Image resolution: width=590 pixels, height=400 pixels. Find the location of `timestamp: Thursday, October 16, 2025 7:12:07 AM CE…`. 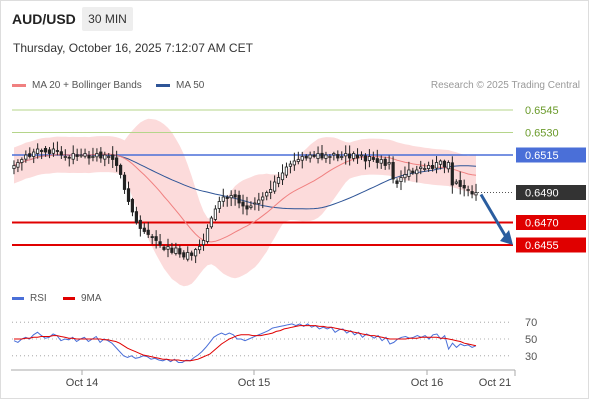

timestamp: Thursday, October 16, 2025 7:12:07 AM CE… is located at coordinates (133, 48).